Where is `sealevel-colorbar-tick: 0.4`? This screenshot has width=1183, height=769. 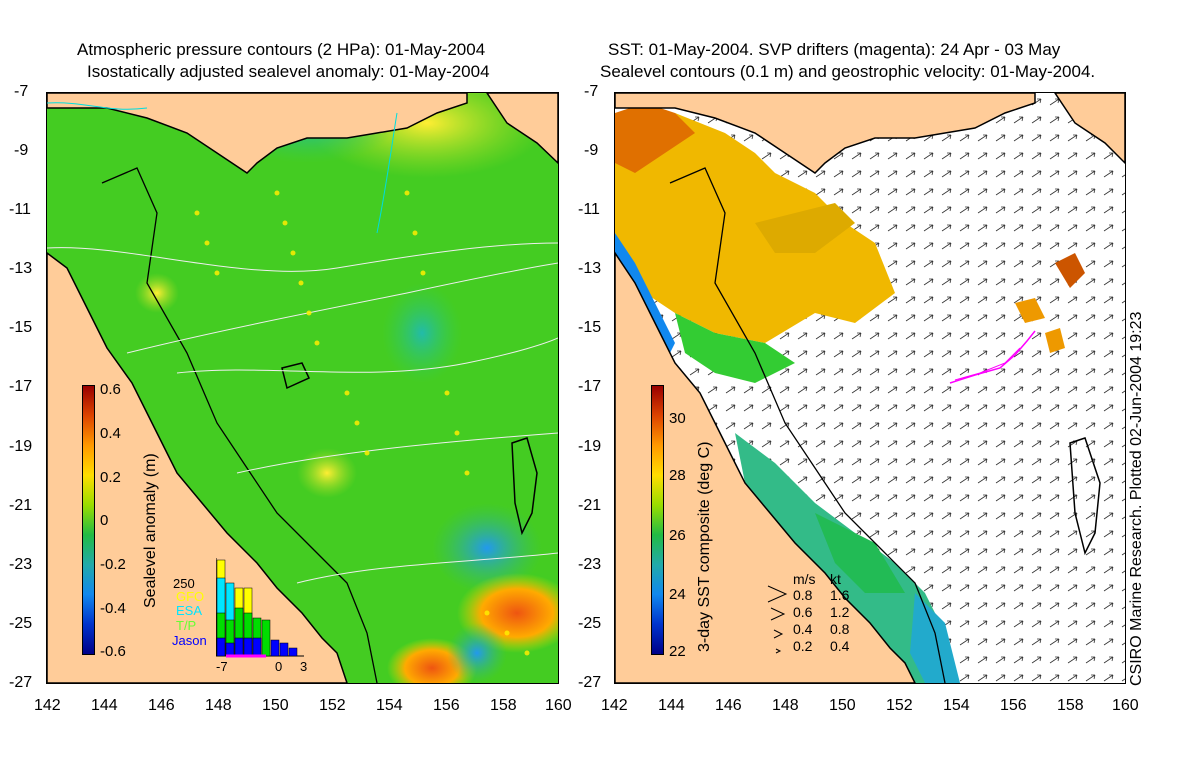
sealevel-colorbar-tick: 0.4 is located at coordinates (110, 433).